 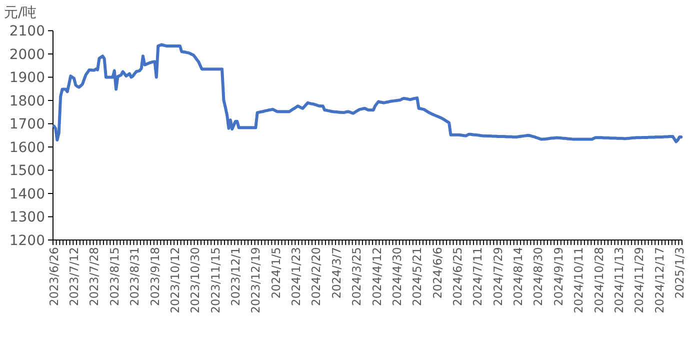 I want to click on x-tick-label: 2024/10/11, so click(x=579, y=280).